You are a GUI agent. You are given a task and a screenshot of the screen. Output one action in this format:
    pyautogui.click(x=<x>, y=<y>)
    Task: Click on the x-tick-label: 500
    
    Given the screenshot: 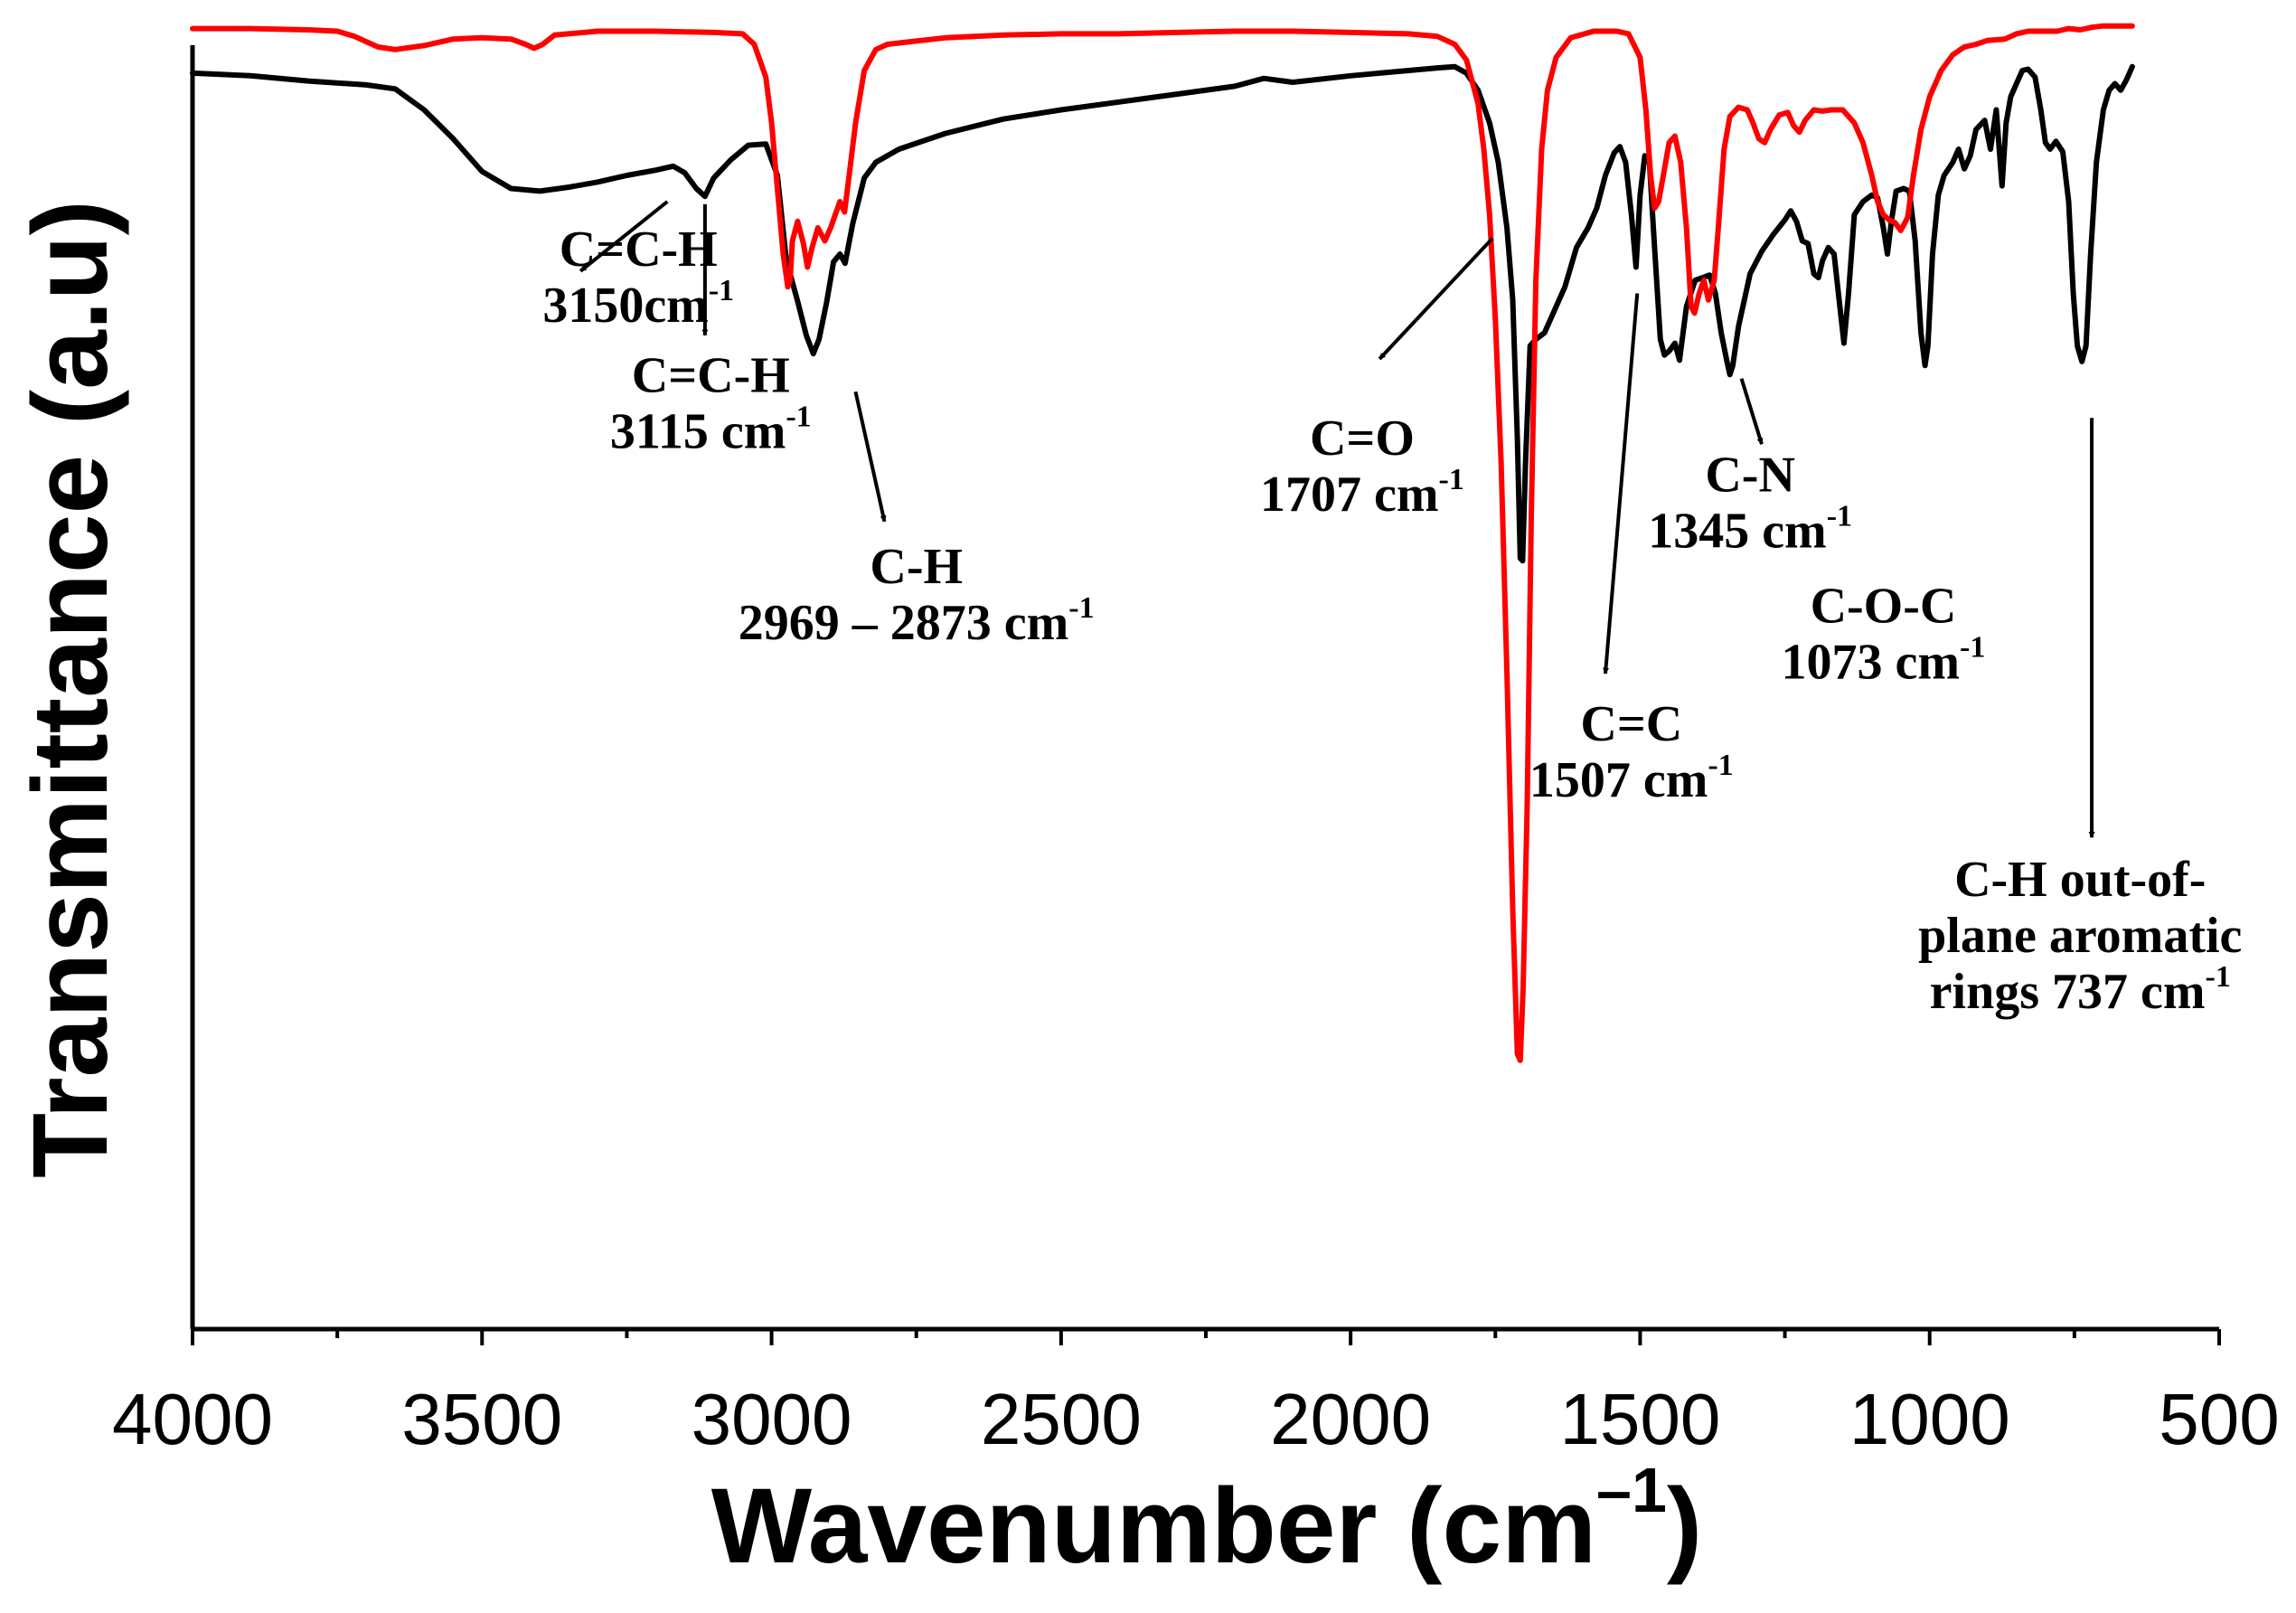 What is the action you would take?
    pyautogui.click(x=2219, y=1419)
    